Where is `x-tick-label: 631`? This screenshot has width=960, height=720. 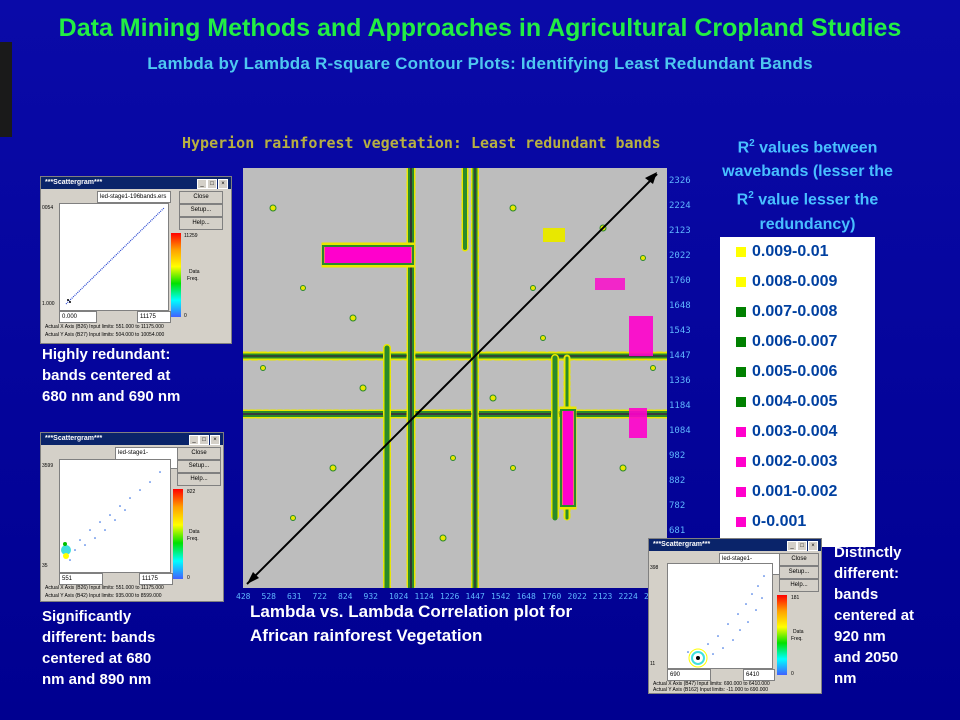
x-tick-label: 631 is located at coordinates (294, 596).